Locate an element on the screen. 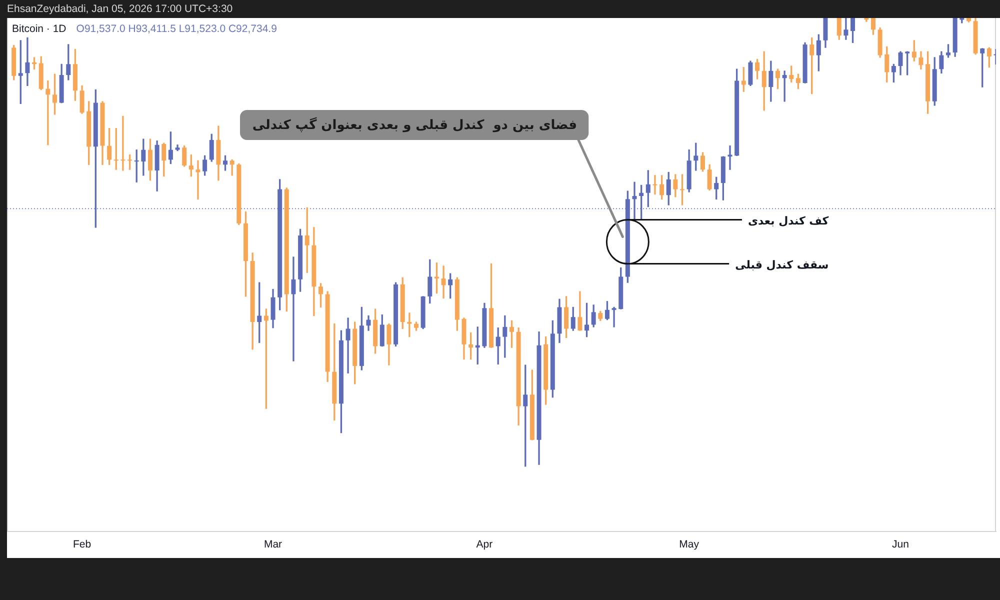 The width and height of the screenshot is (1000, 600). text: EhsanZeydabadi, Jan 05, 2026 17:00 UTC+3:30 is located at coordinates (120, 9).